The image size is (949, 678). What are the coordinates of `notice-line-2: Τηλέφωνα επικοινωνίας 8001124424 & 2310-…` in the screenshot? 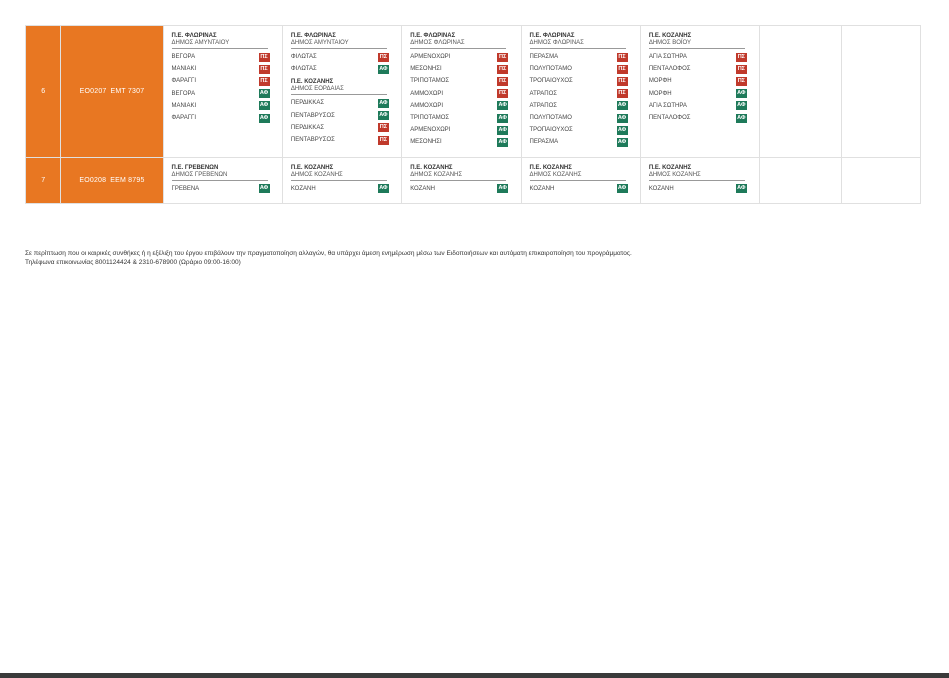 It's located at (133, 262).